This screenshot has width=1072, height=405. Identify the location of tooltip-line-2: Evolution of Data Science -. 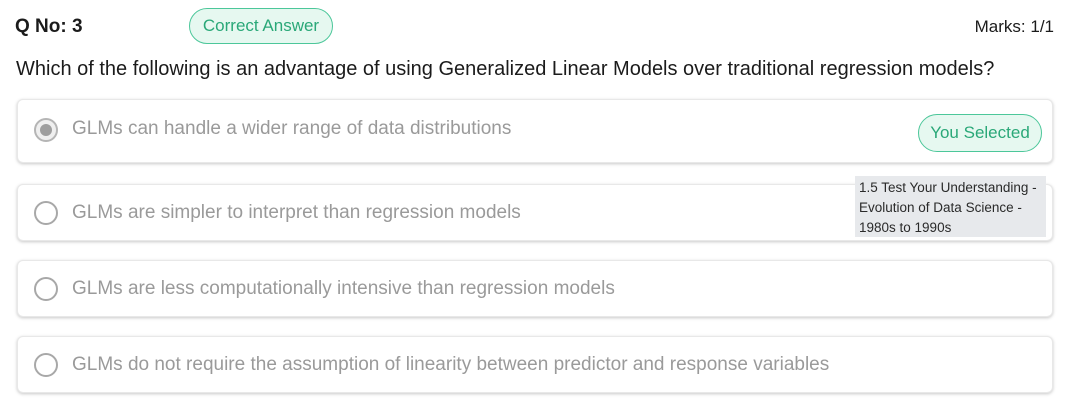
(940, 207).